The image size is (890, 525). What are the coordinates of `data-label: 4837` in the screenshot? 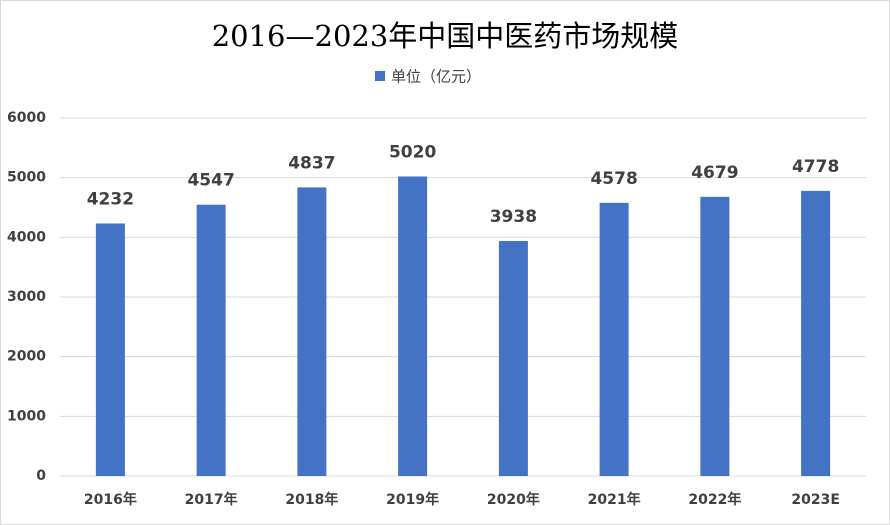 It's located at (311, 163).